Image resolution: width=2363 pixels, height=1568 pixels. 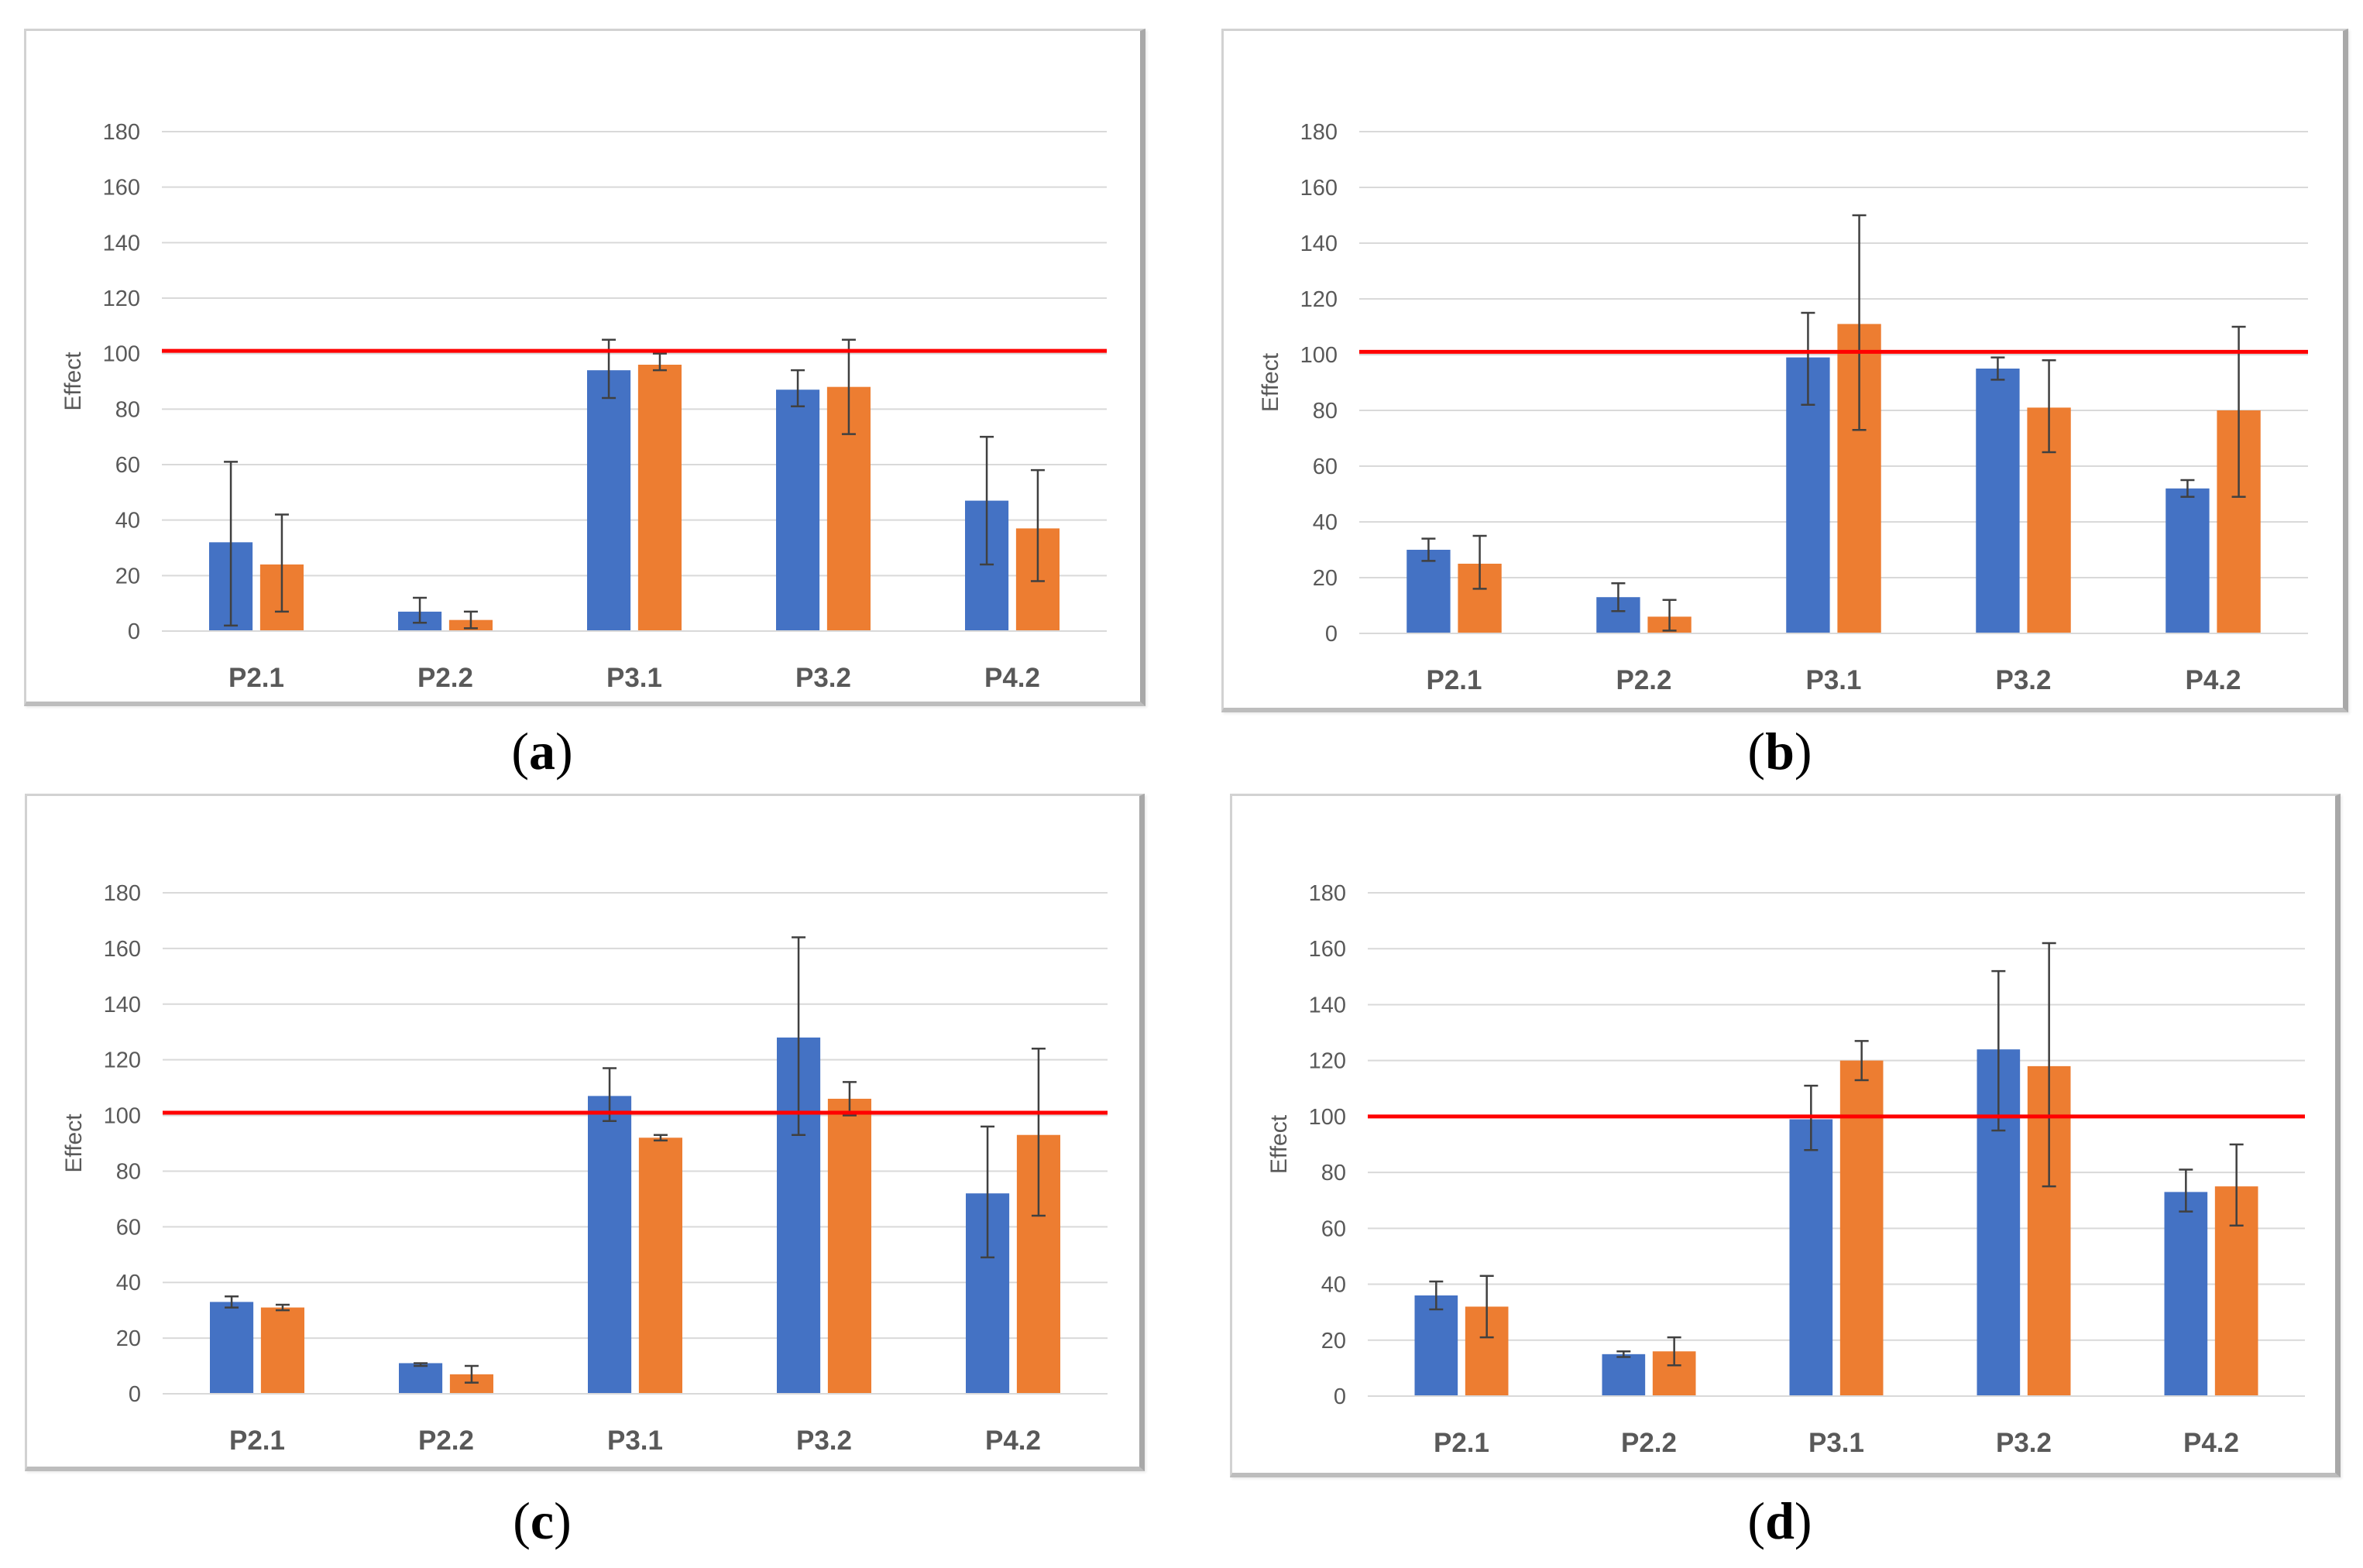 I want to click on caption-a: (a), so click(x=542, y=751).